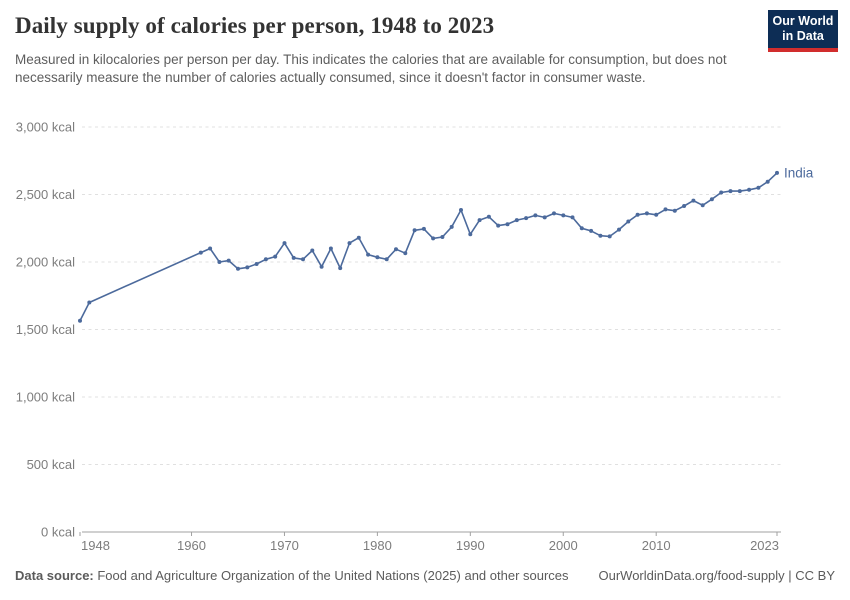 The width and height of the screenshot is (850, 600). I want to click on x-tick-label: 1948, so click(95, 545).